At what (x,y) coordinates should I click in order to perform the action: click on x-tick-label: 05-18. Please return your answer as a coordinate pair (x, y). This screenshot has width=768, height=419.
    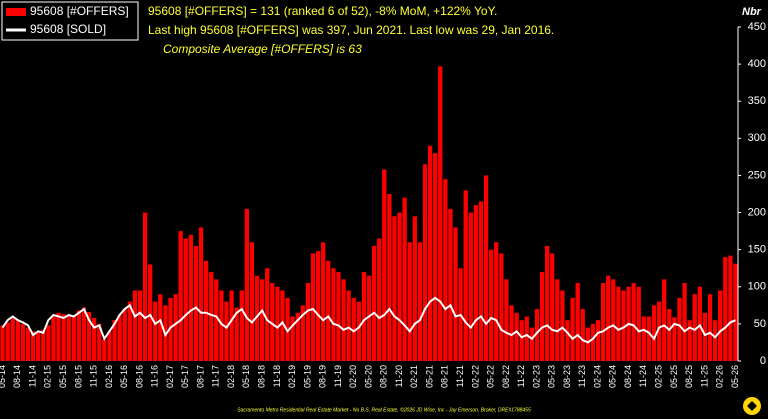
    Looking at the image, I should click on (246, 376).